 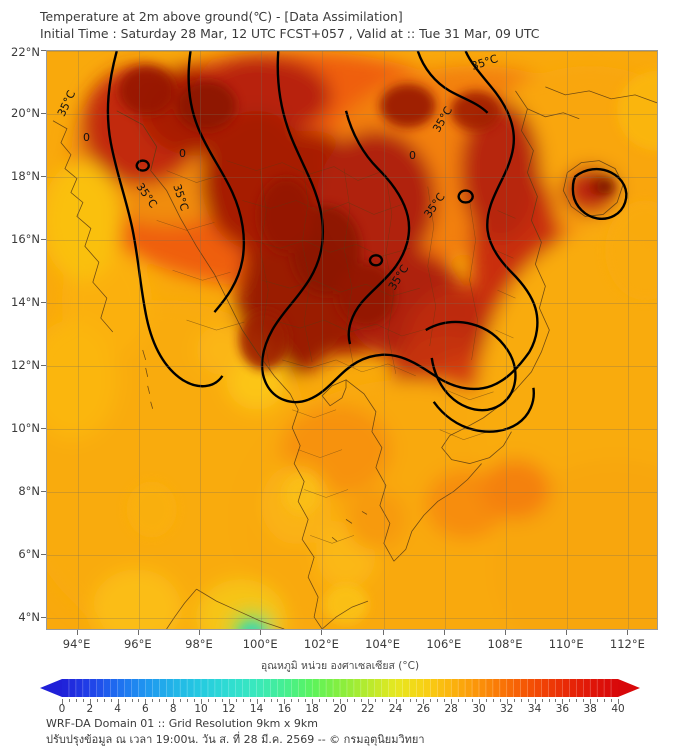 I want to click on x-tick-label: 110°E, so click(x=566, y=644).